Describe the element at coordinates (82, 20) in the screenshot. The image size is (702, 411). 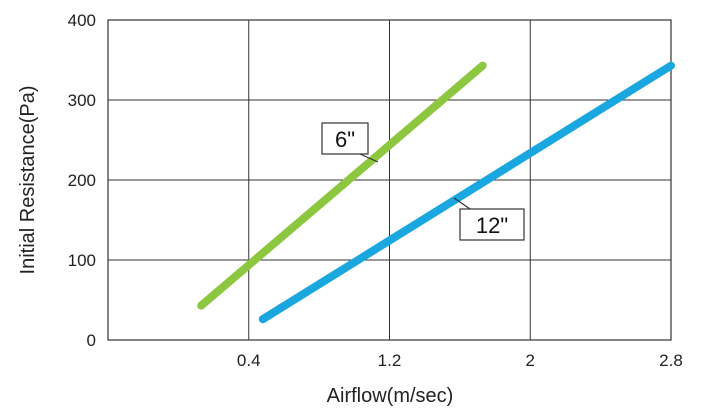
I see `y-tick-label: 400` at that location.